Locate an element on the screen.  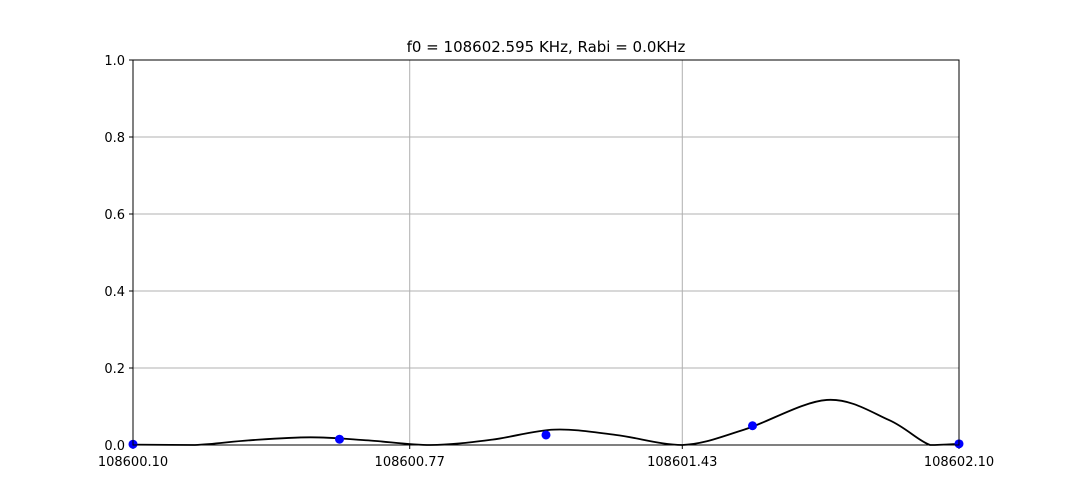
y-tick-label: 1.0 is located at coordinates (114, 61).